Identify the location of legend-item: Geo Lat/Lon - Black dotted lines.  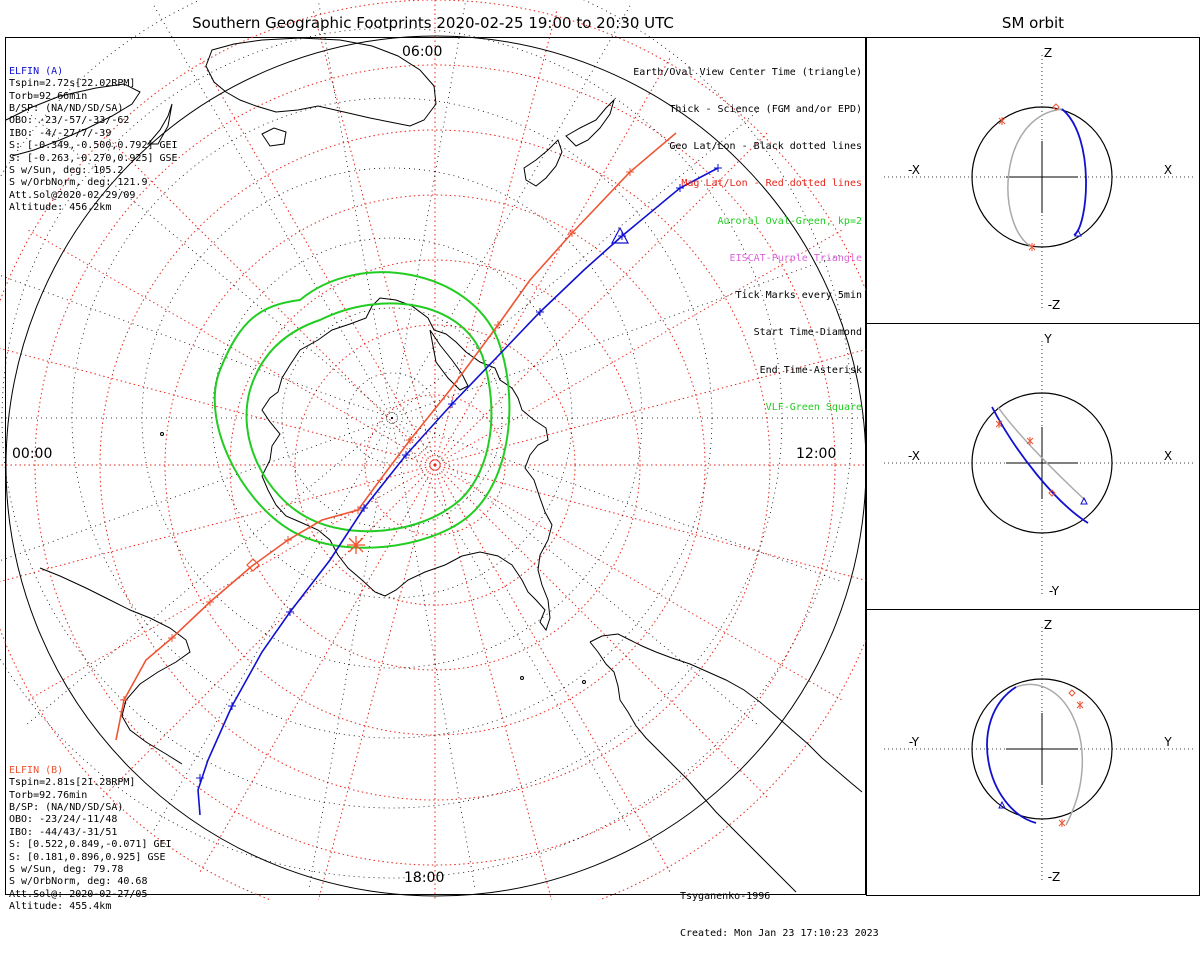
(765, 147).